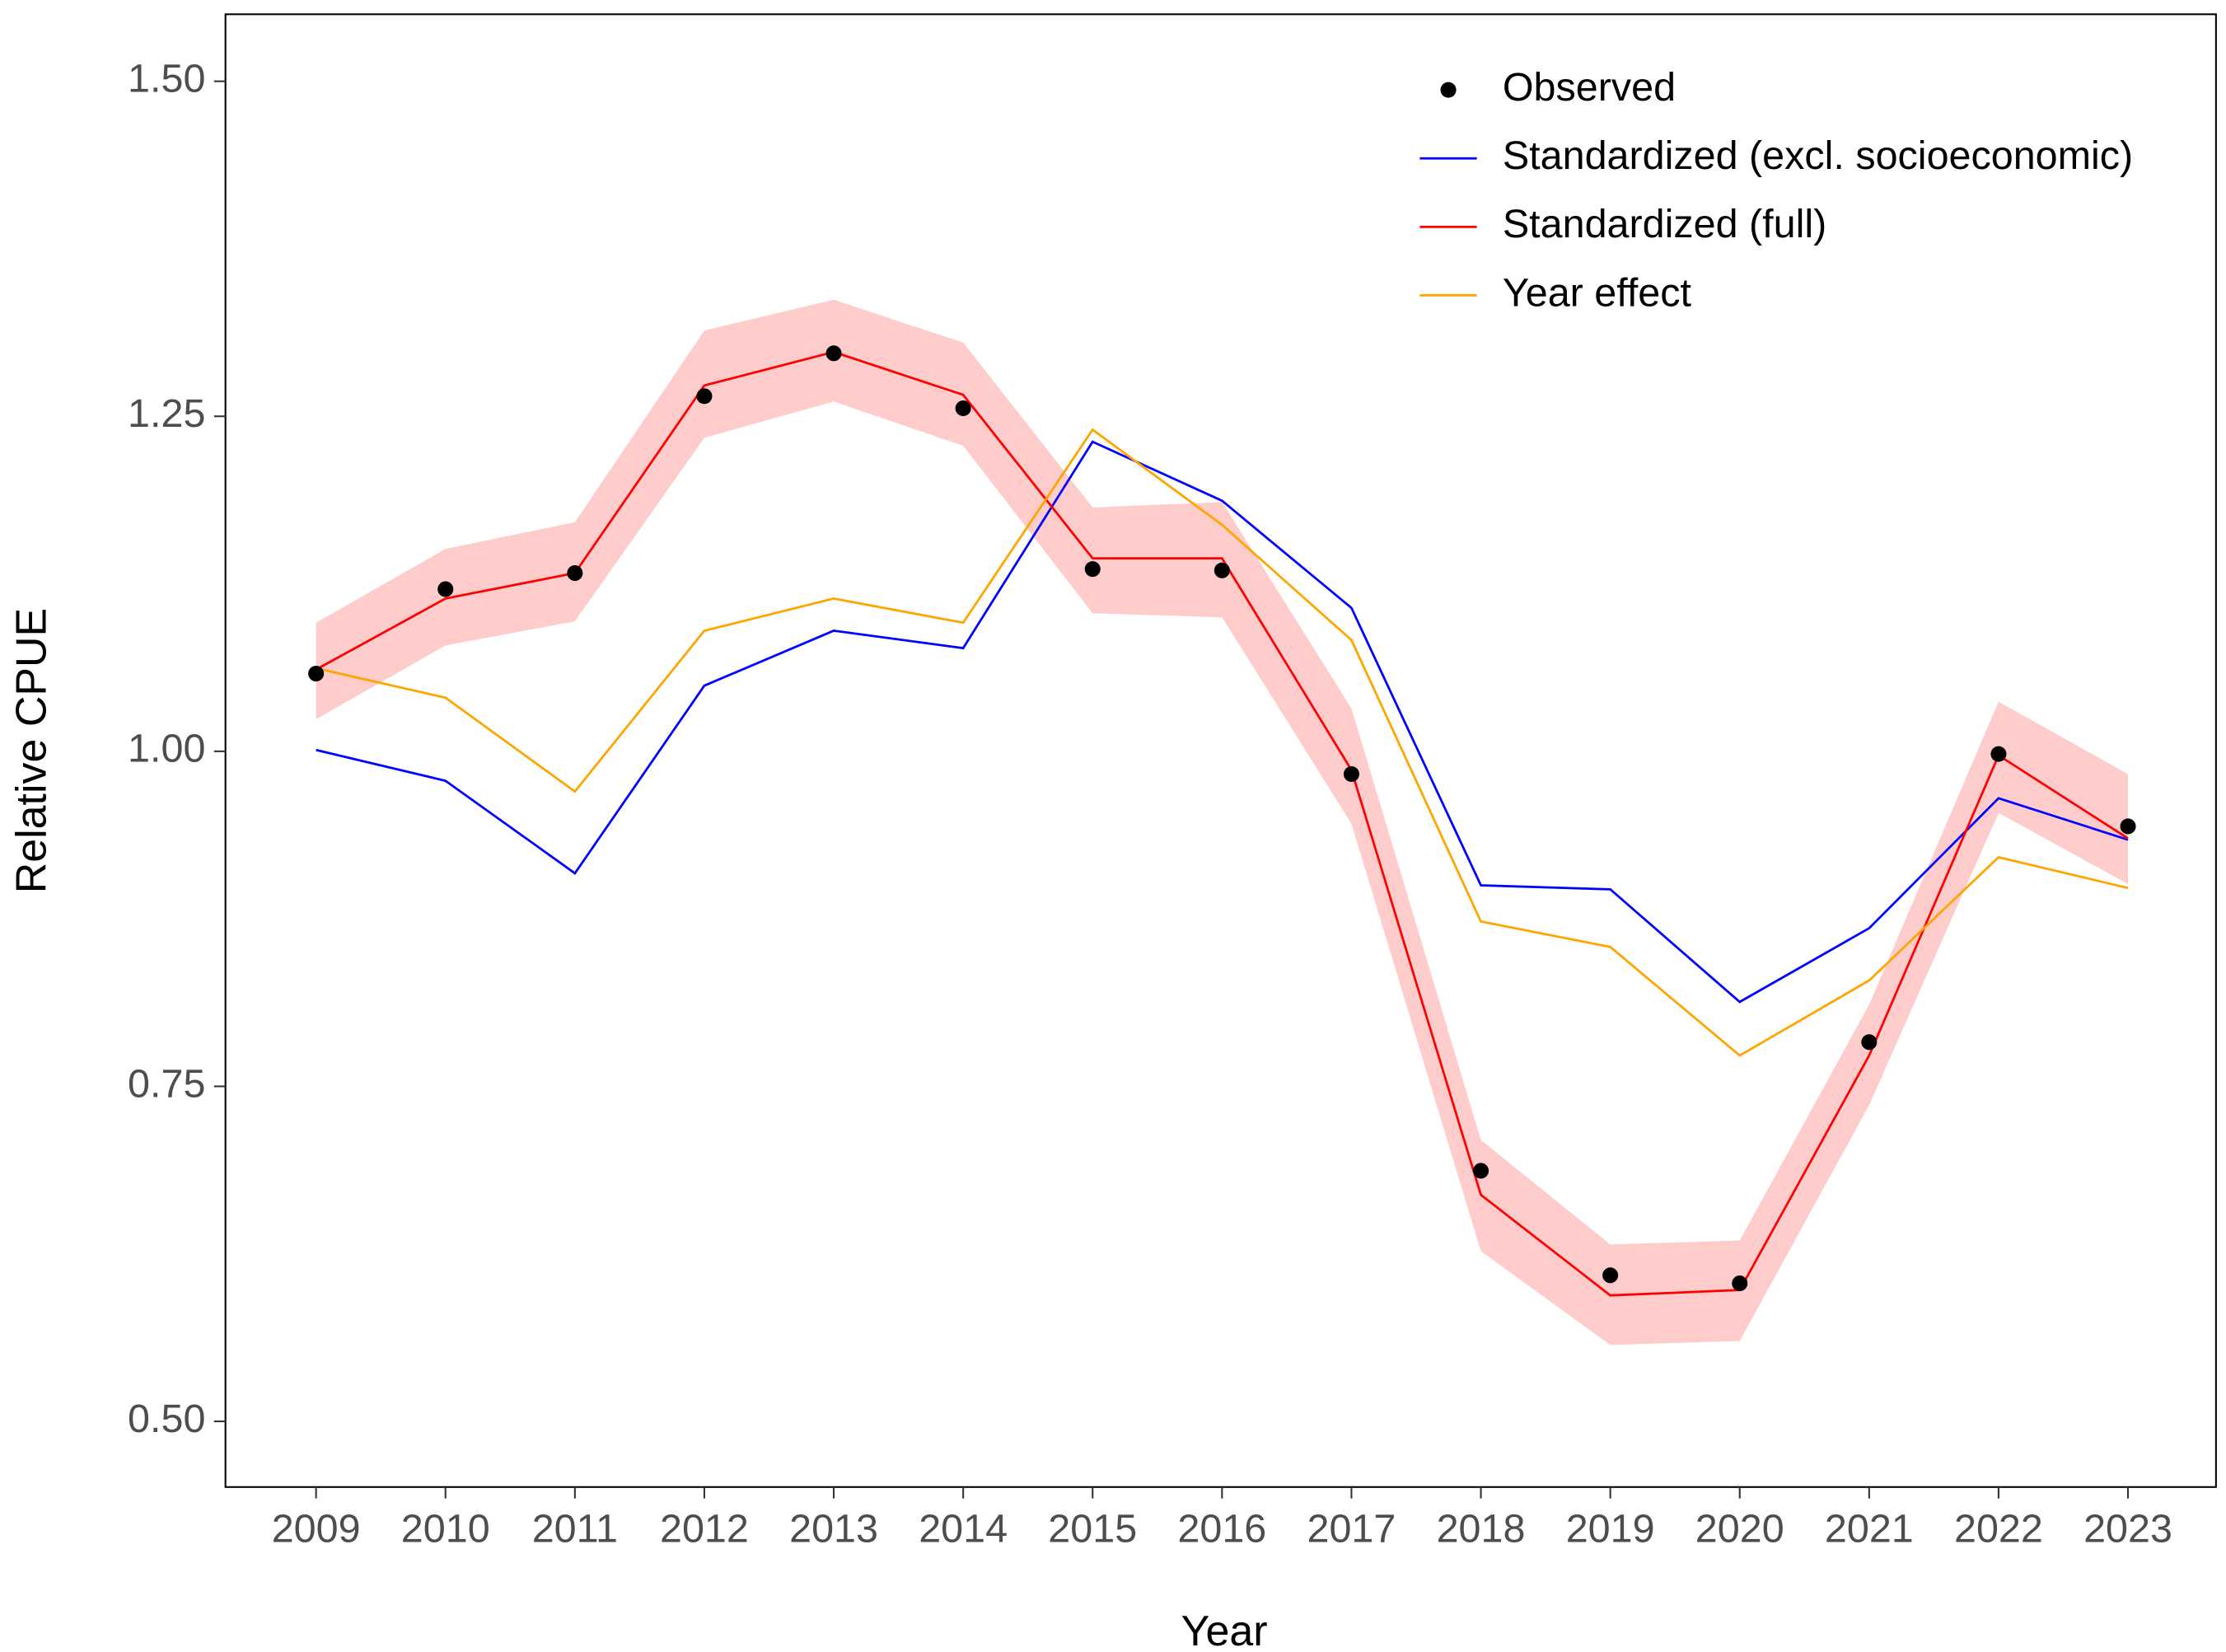 The image size is (2226, 1652). I want to click on x-tick-label: 2011, so click(575, 1529).